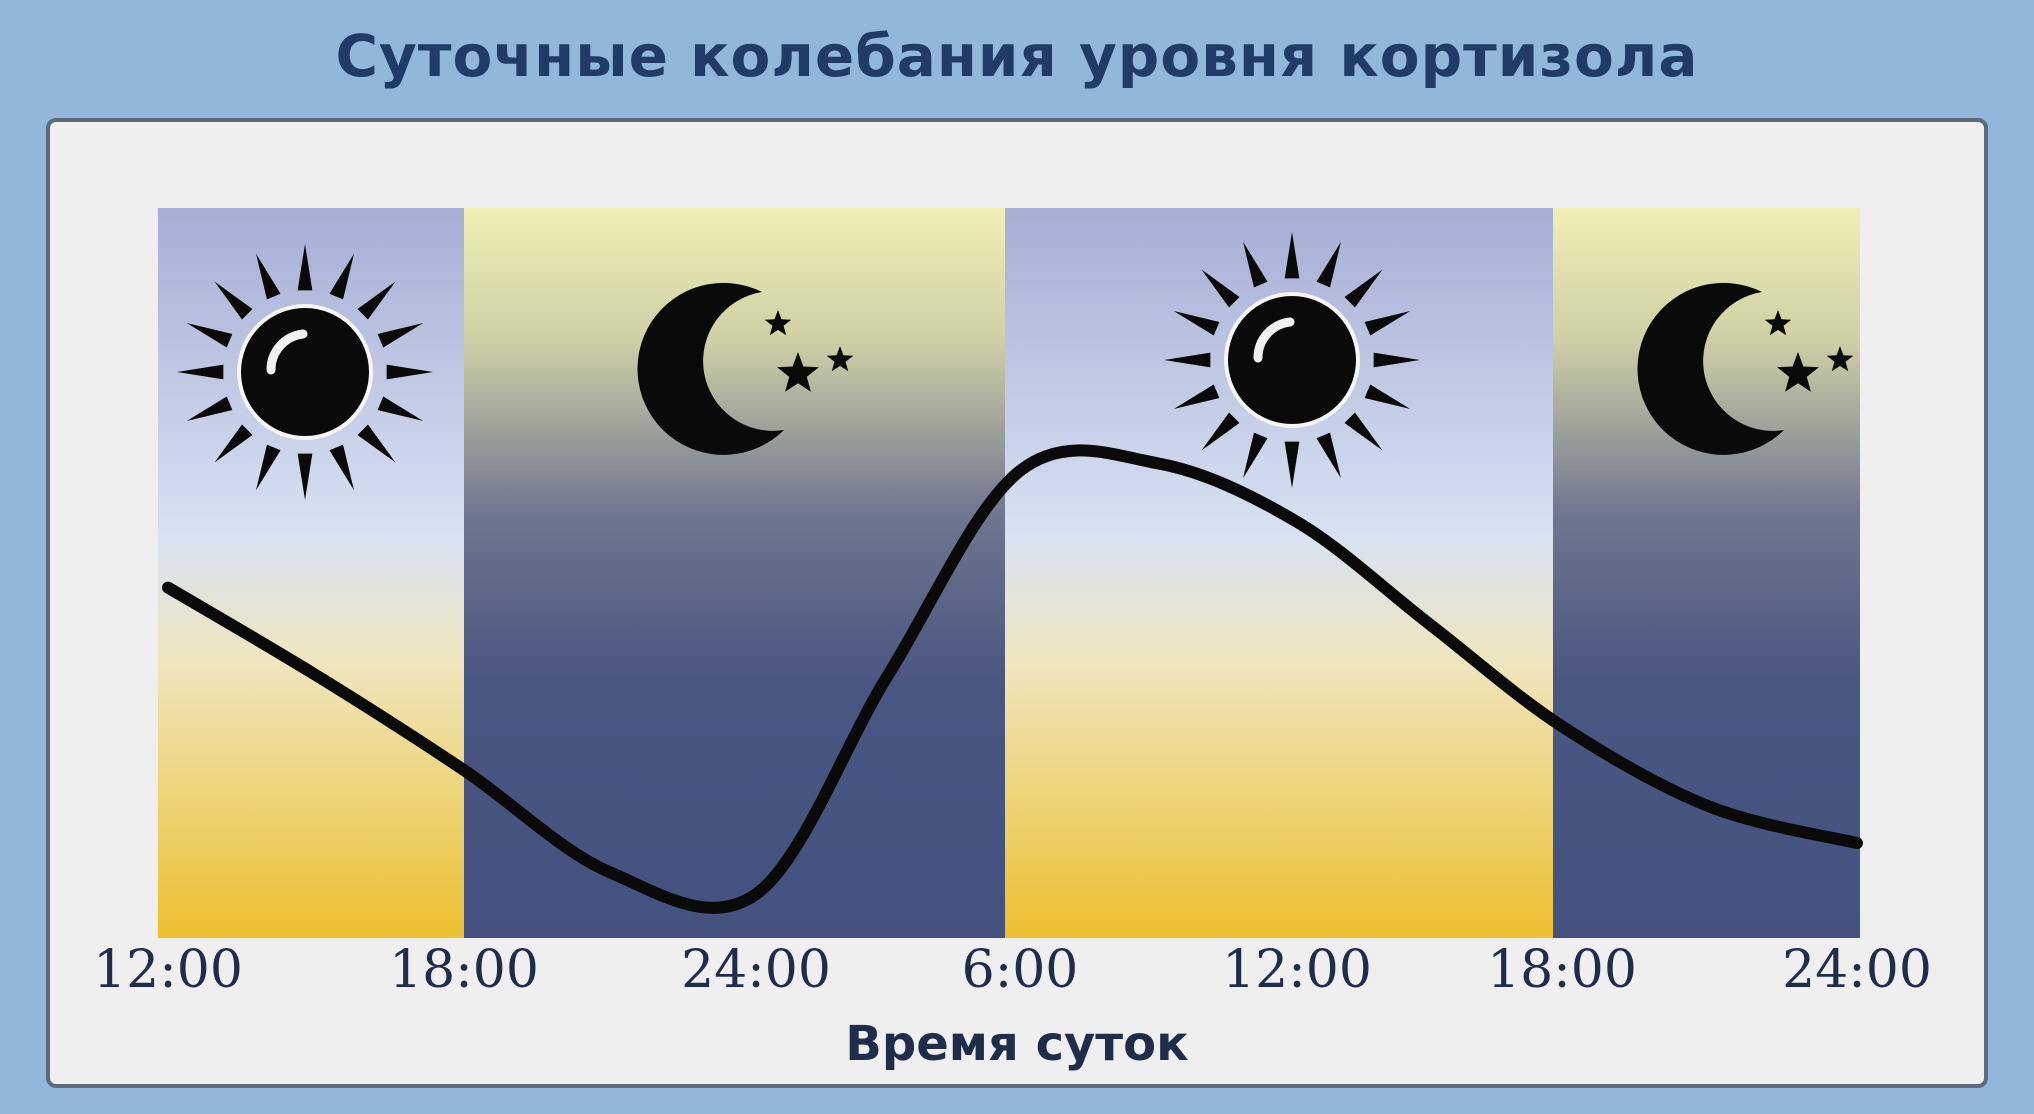  Describe the element at coordinates (1020, 970) in the screenshot. I see `x-tick-label: 6:00` at that location.